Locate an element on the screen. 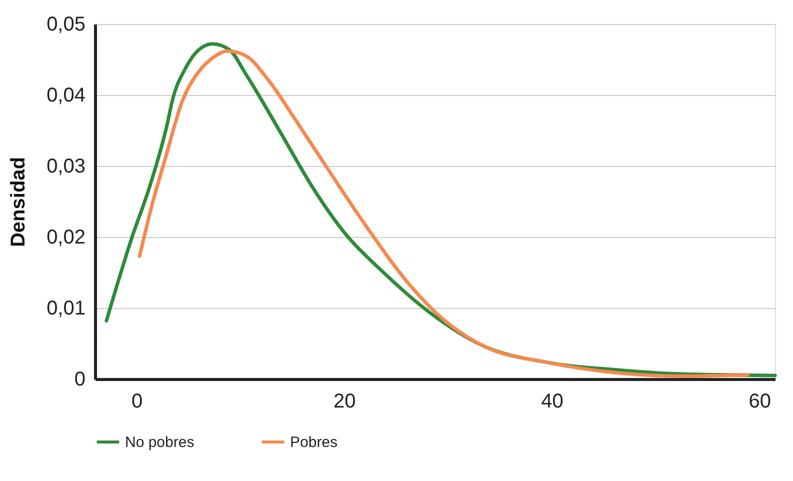  x-tick-label: 60 is located at coordinates (760, 401).